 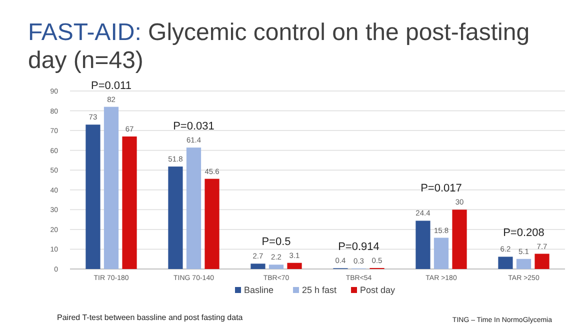 What do you see at coordinates (441, 188) in the screenshot?
I see `annotation: P=0.017` at bounding box center [441, 188].